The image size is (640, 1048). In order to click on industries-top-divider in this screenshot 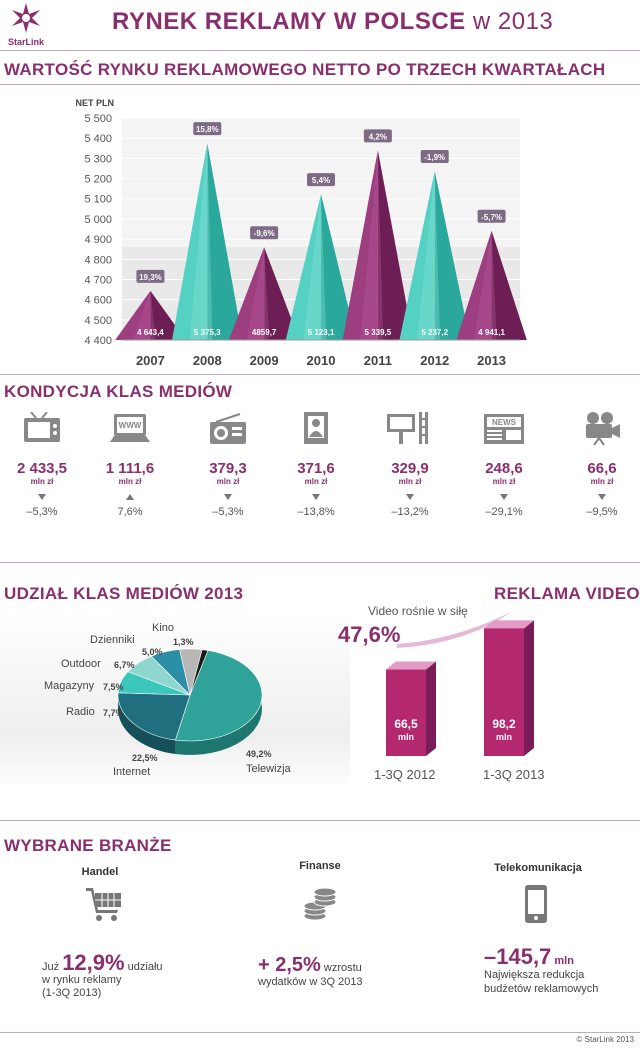, I will do `click(320, 820)`.